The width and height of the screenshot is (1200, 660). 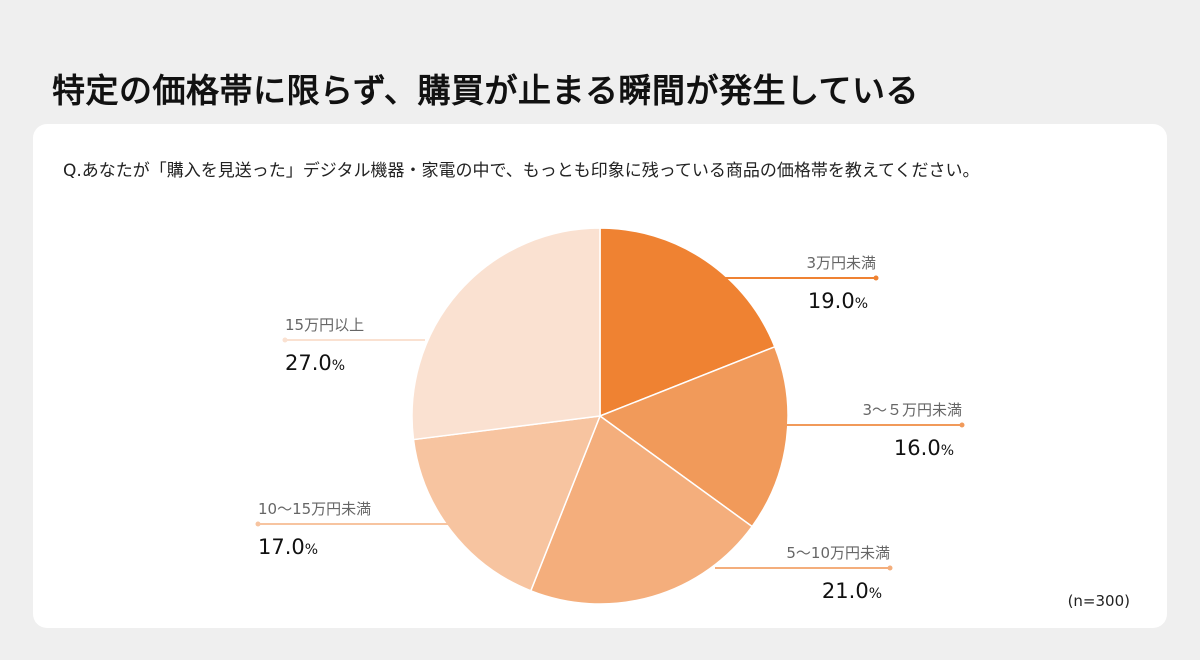 What do you see at coordinates (486, 90) in the screenshot?
I see `page-title: 特定の価格帯に限らず、購買が止まる瞬間が発生している` at bounding box center [486, 90].